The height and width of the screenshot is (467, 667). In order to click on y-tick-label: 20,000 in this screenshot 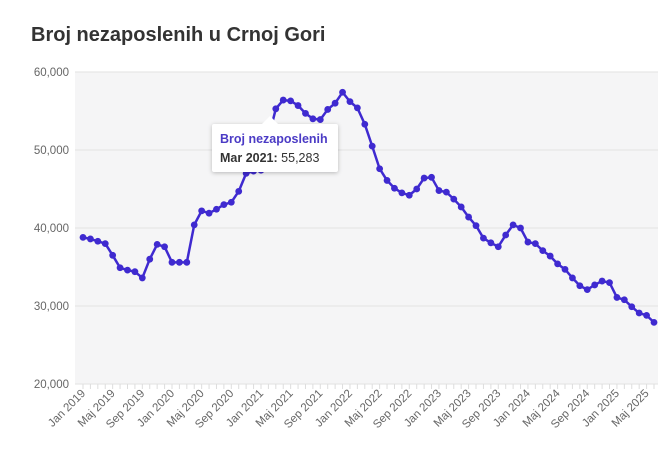, I will do `click(51, 385)`.